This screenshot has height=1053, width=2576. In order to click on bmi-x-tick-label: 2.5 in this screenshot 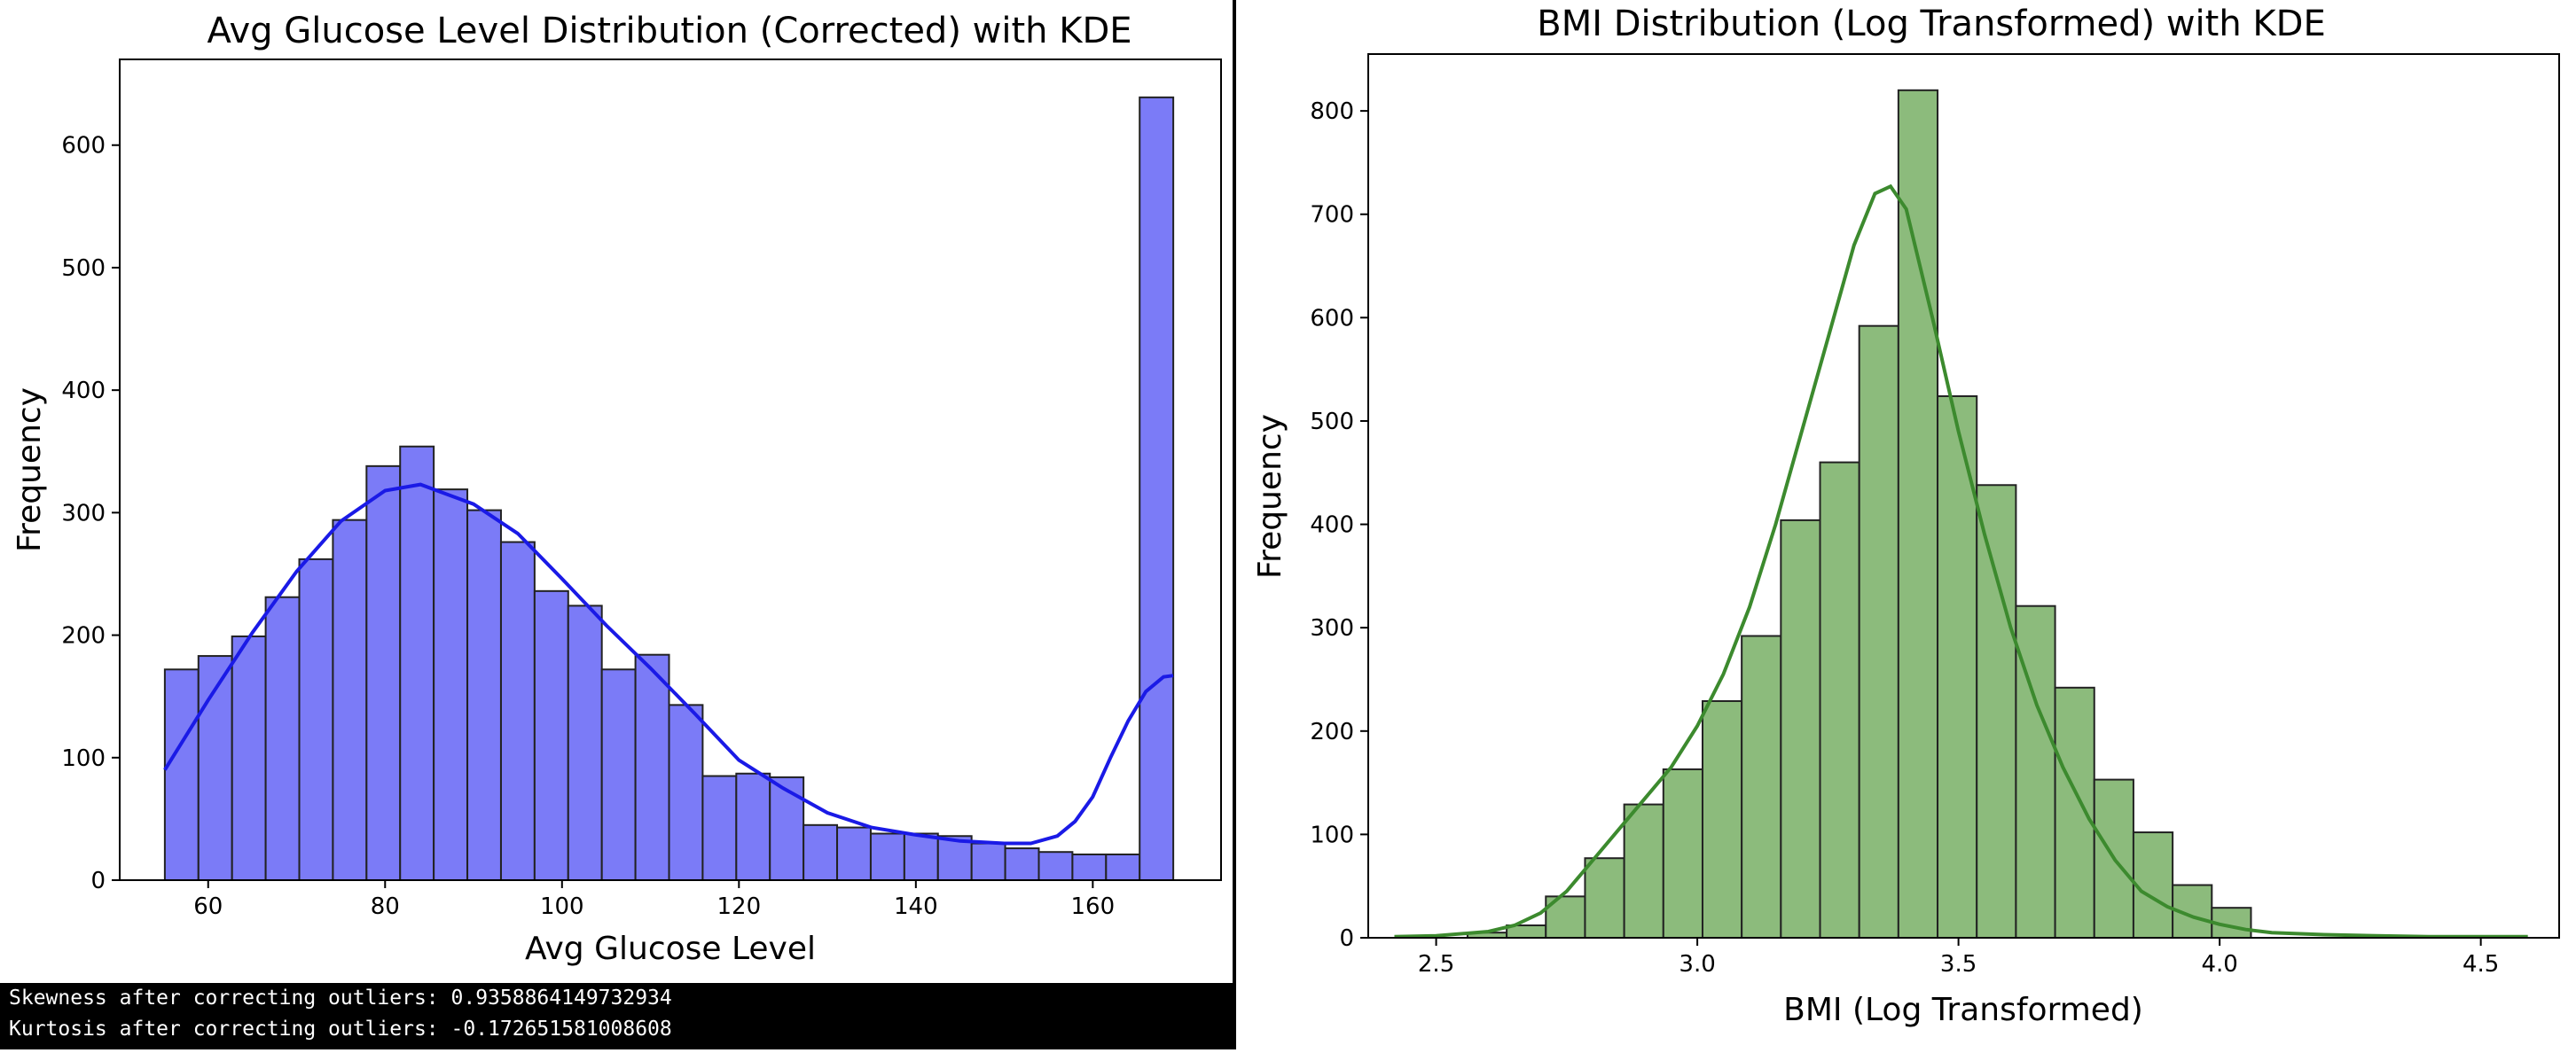, I will do `click(1436, 964)`.